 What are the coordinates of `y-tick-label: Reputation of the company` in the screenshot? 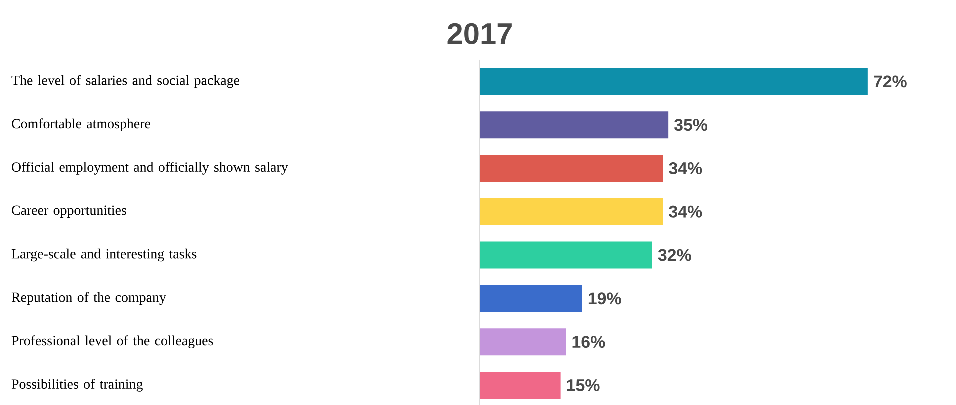 It's located at (89, 298).